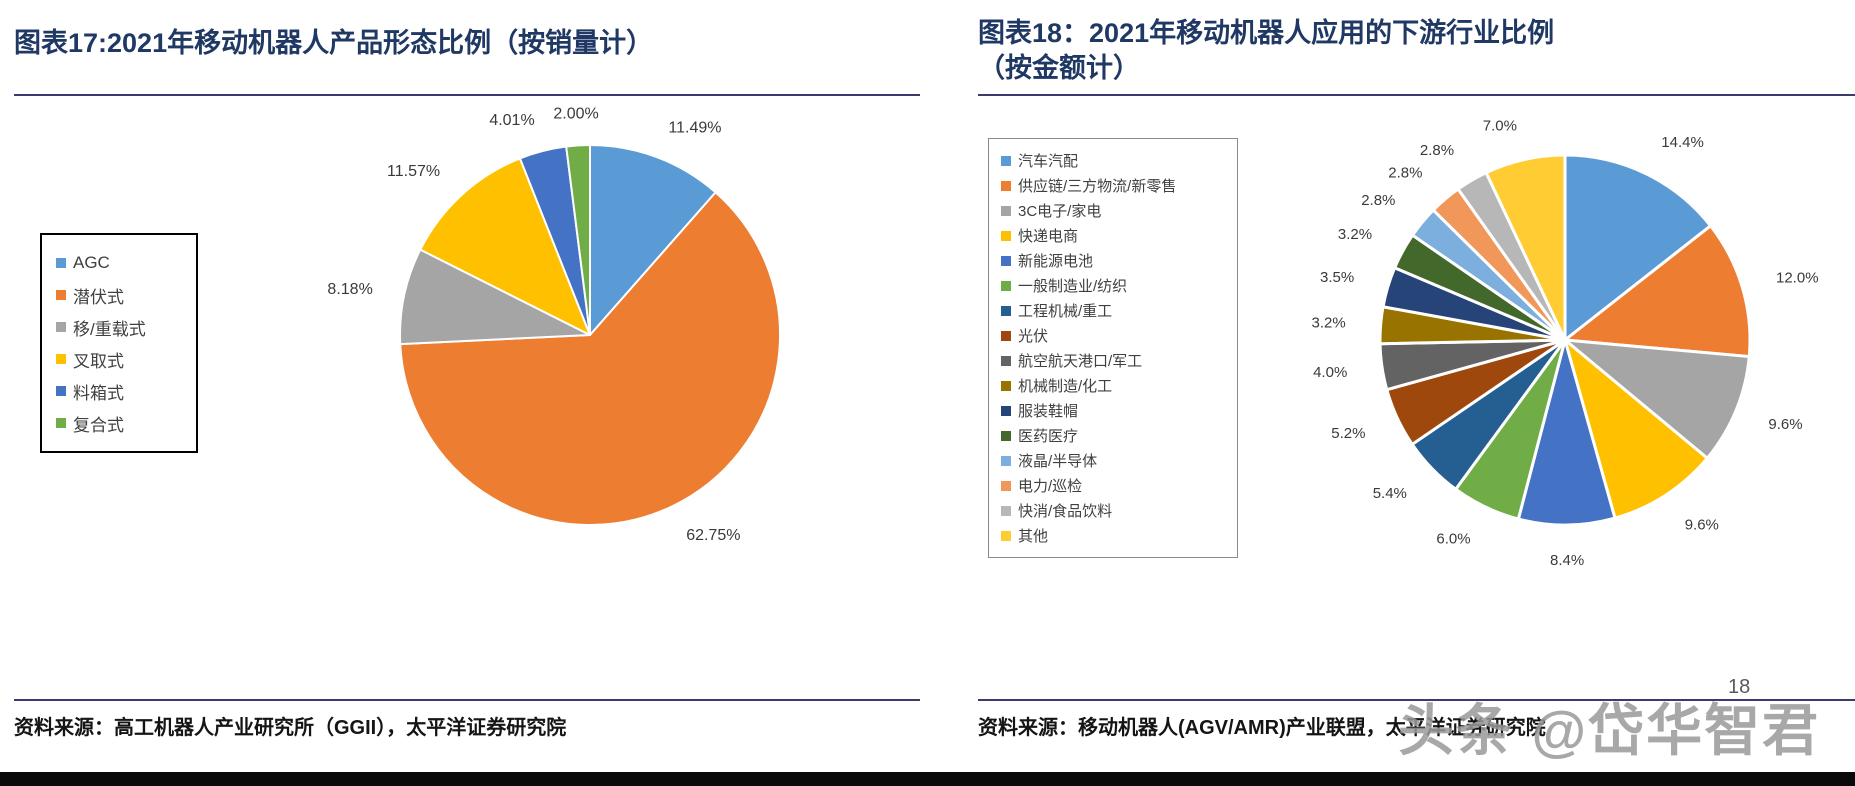  I want to click on page-number: 18, so click(1739, 687).